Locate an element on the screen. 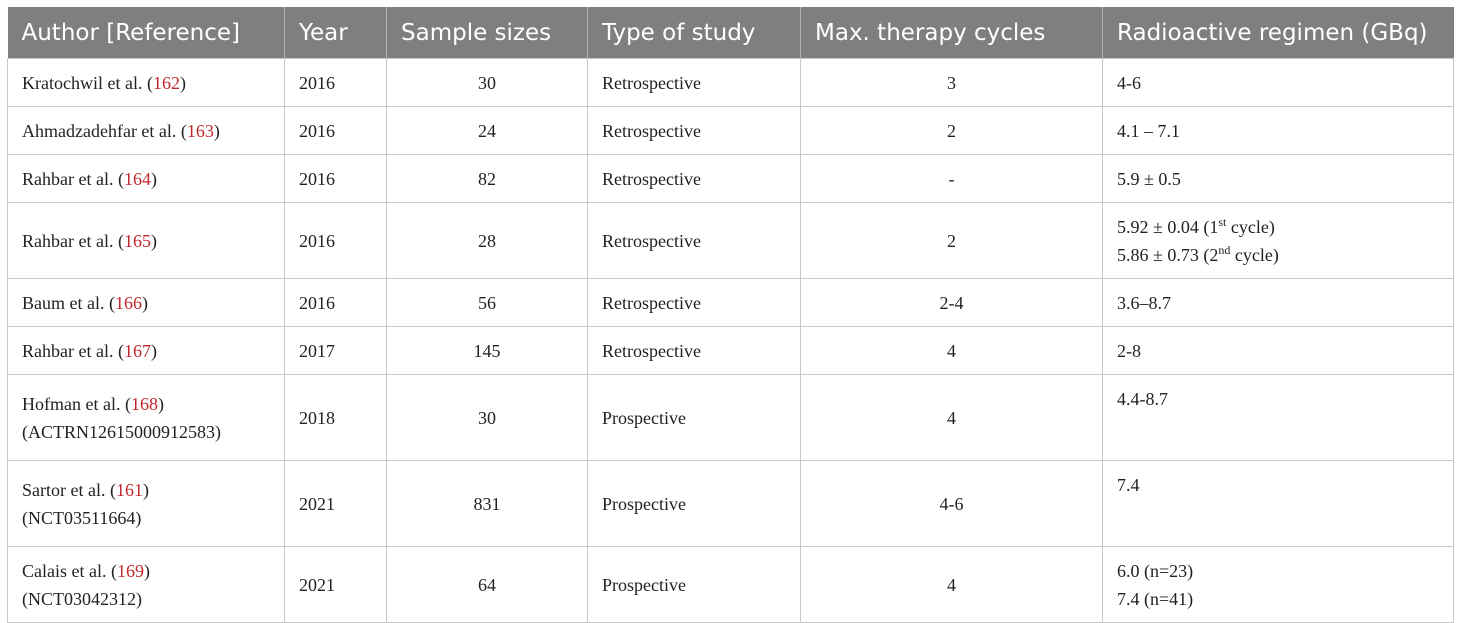  reference-link: 166 is located at coordinates (128, 302).